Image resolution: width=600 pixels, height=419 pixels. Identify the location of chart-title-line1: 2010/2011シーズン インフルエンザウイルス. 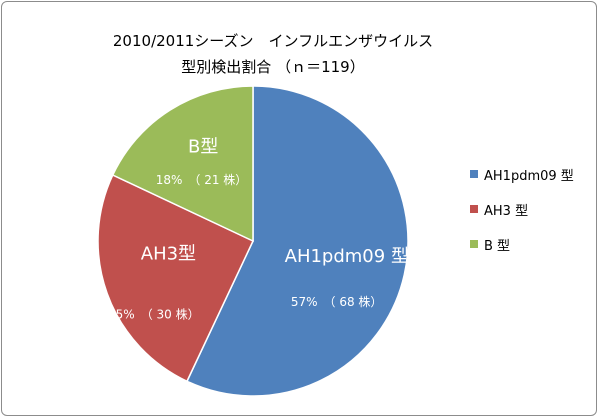
(273, 41).